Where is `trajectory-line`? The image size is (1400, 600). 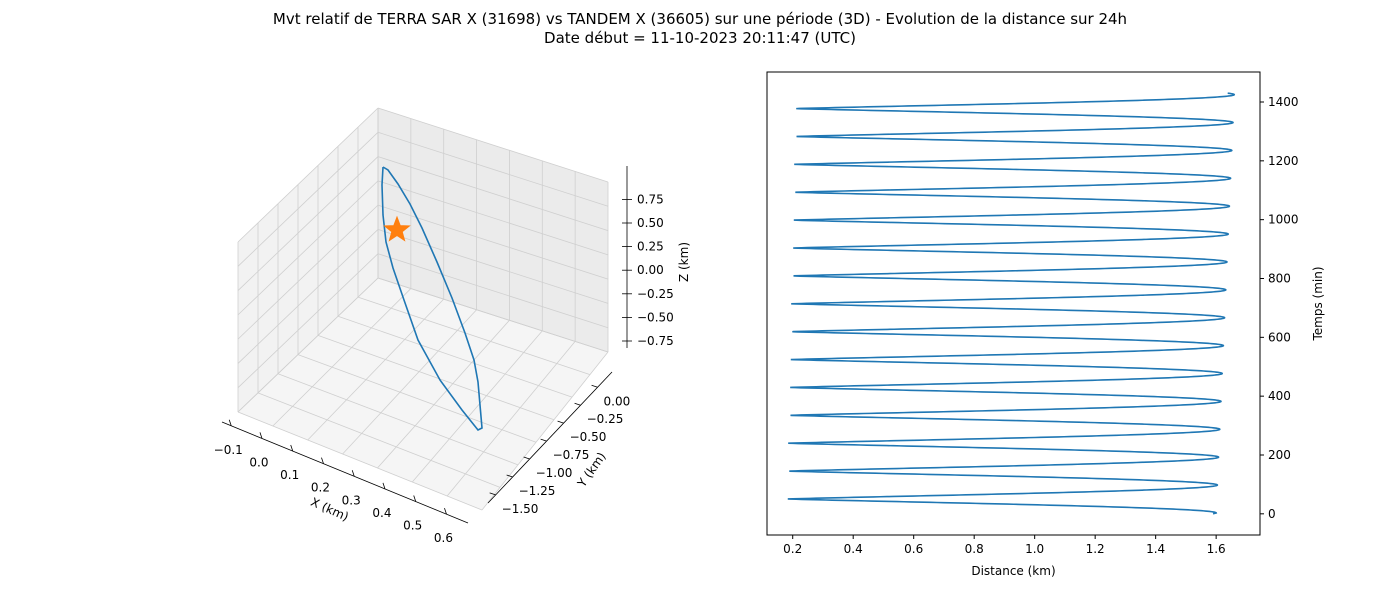 trajectory-line is located at coordinates (432, 299).